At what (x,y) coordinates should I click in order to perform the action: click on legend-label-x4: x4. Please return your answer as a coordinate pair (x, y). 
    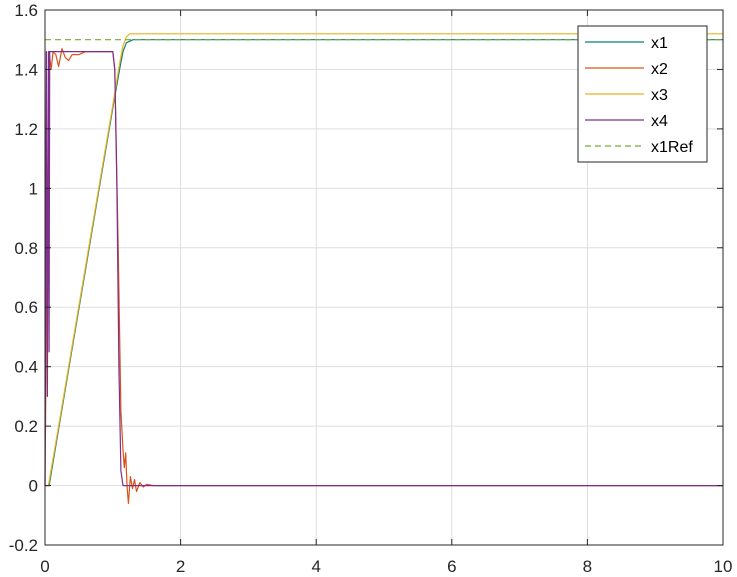
    Looking at the image, I should click on (659, 121).